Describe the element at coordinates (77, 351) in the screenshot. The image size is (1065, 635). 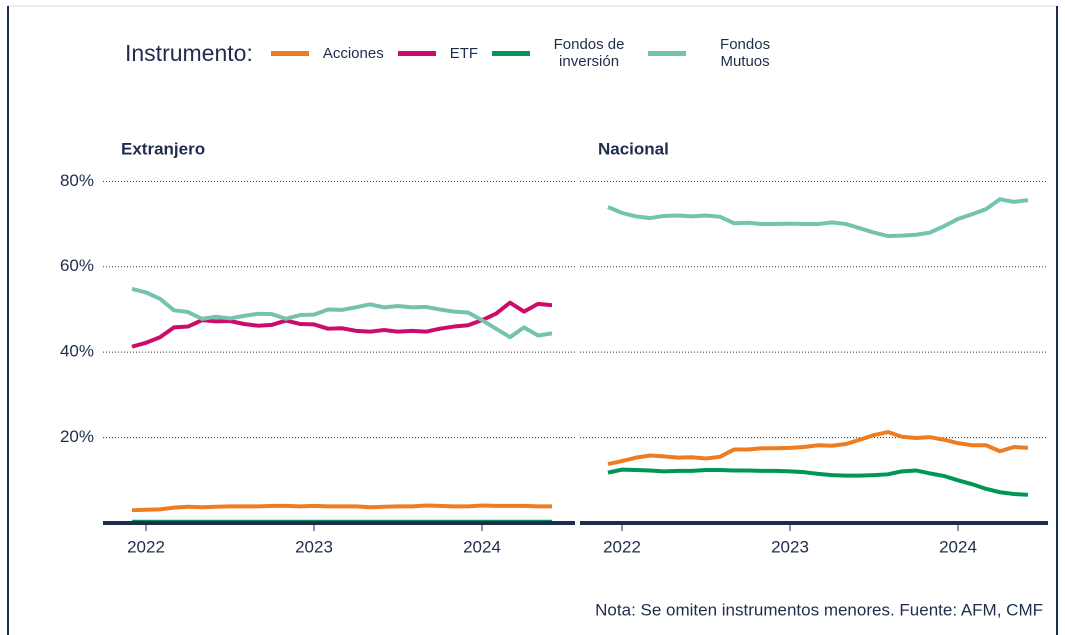
I see `y-tick-label: 40%` at that location.